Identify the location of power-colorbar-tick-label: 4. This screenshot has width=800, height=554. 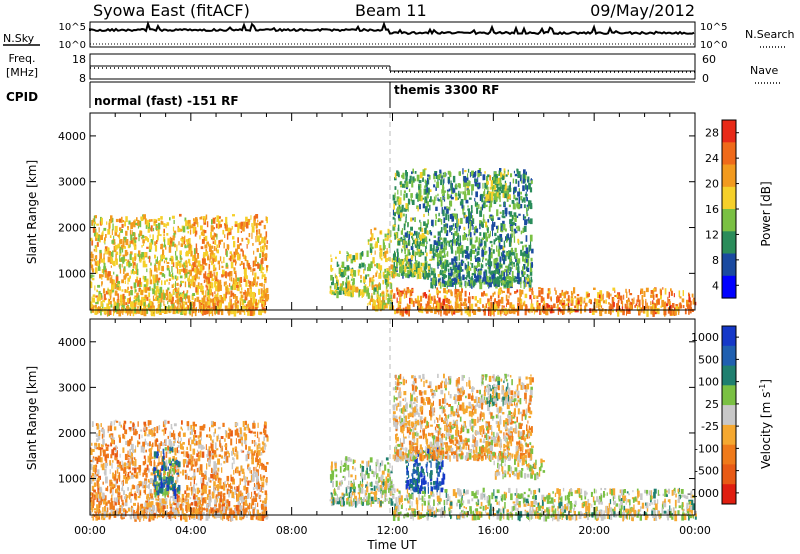
(715, 285).